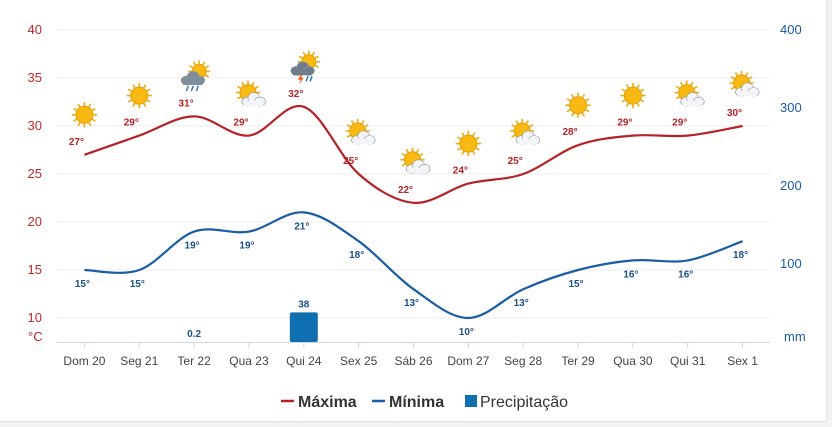 The height and width of the screenshot is (427, 832). What do you see at coordinates (523, 361) in the screenshot?
I see `x-tick-label: Seg 28` at bounding box center [523, 361].